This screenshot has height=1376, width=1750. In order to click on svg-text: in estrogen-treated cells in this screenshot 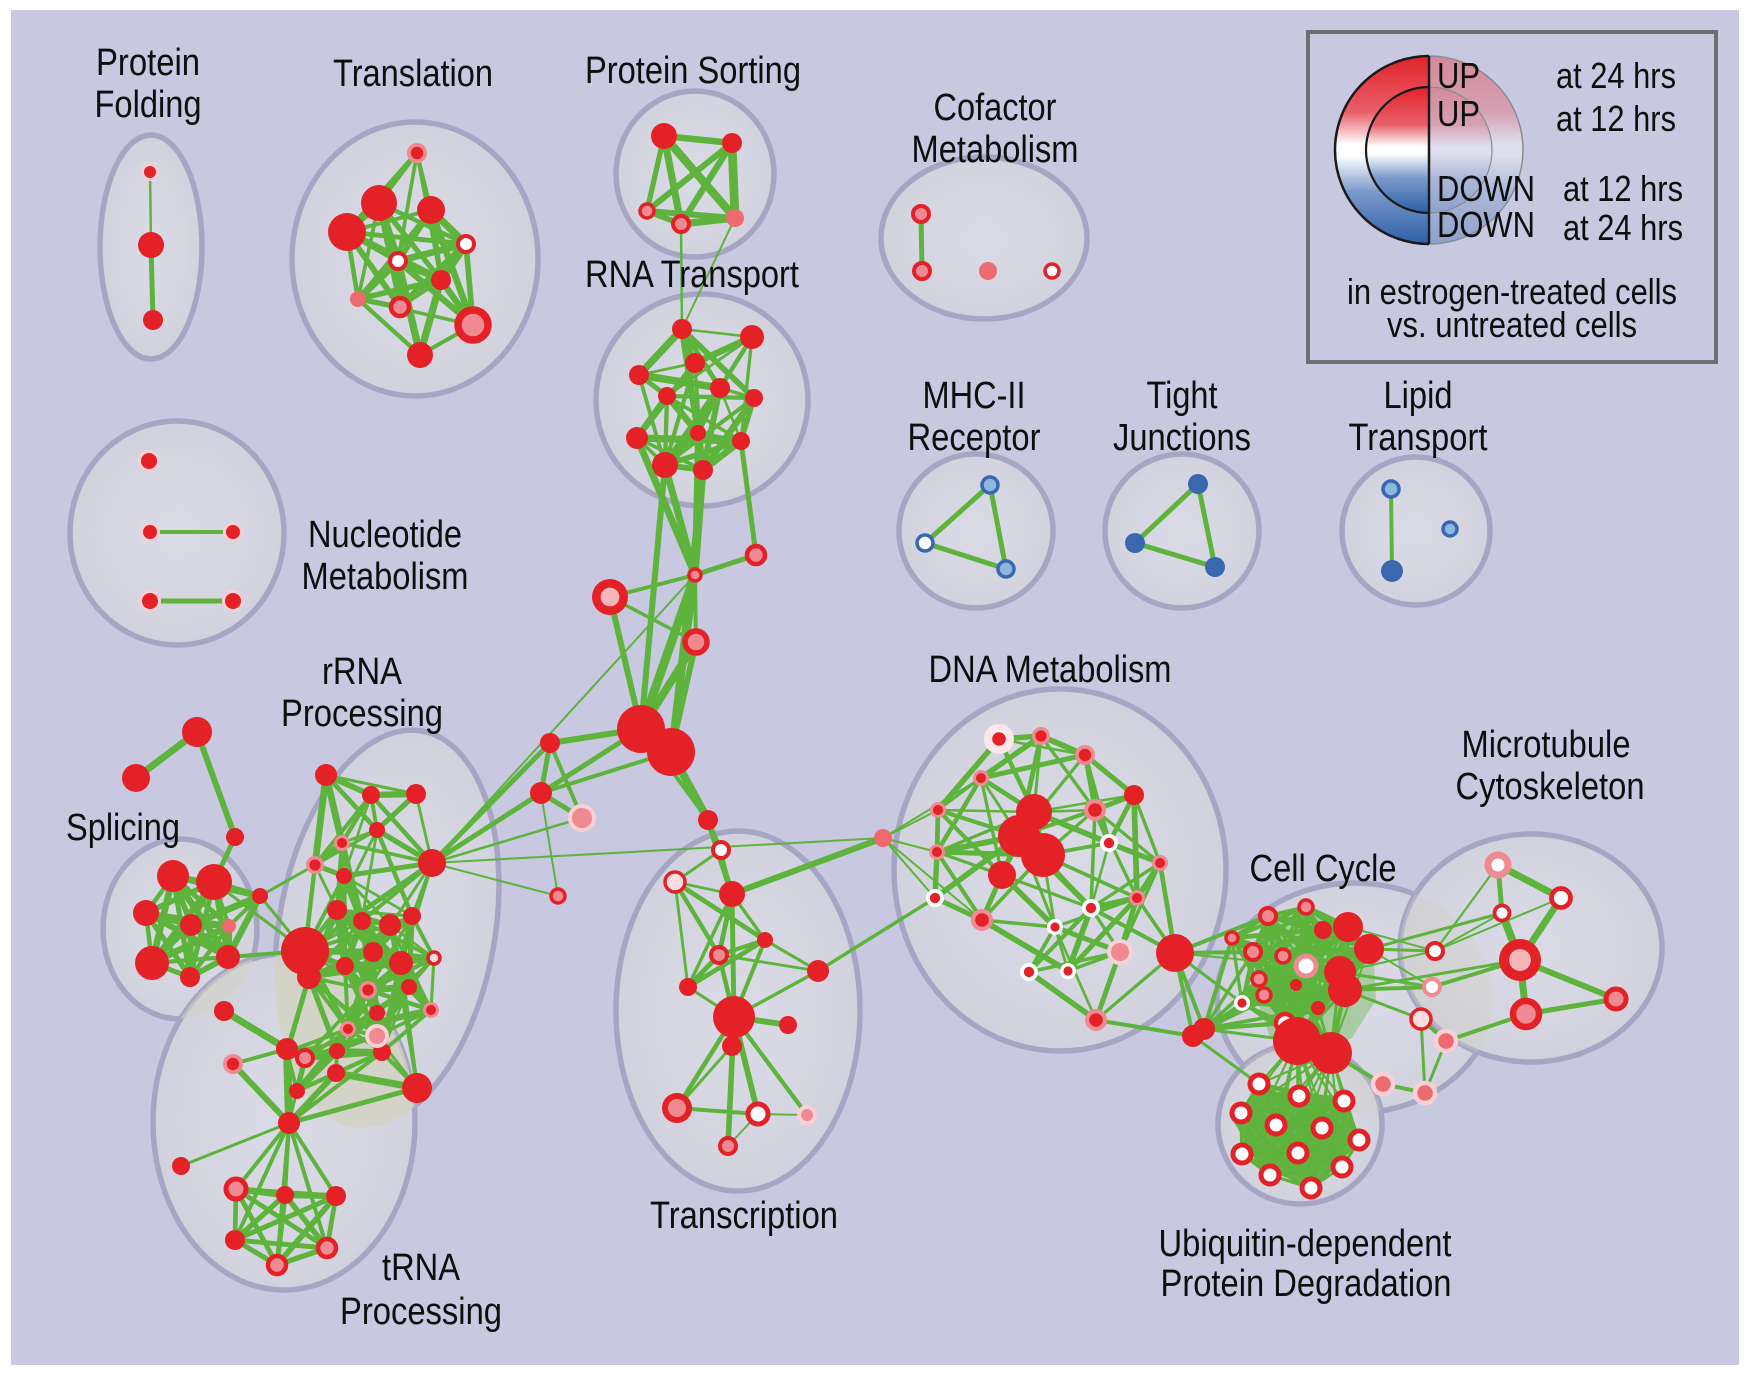, I will do `click(1512, 291)`.